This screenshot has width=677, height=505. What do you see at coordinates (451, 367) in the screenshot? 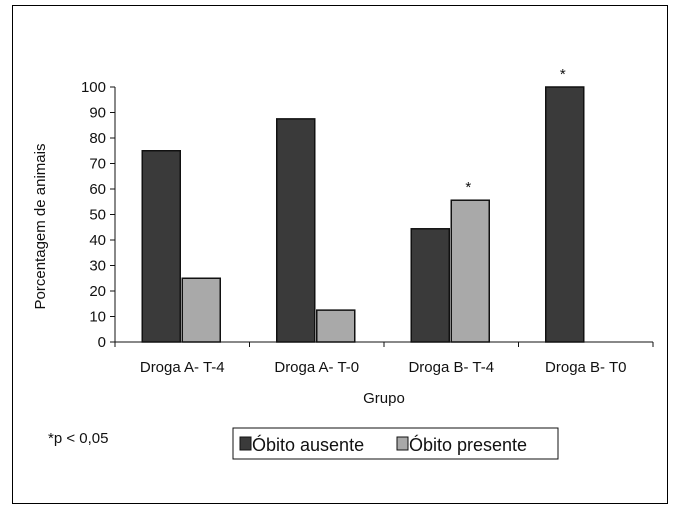
I see `x-tick-label: Droga B- T-4` at bounding box center [451, 367].